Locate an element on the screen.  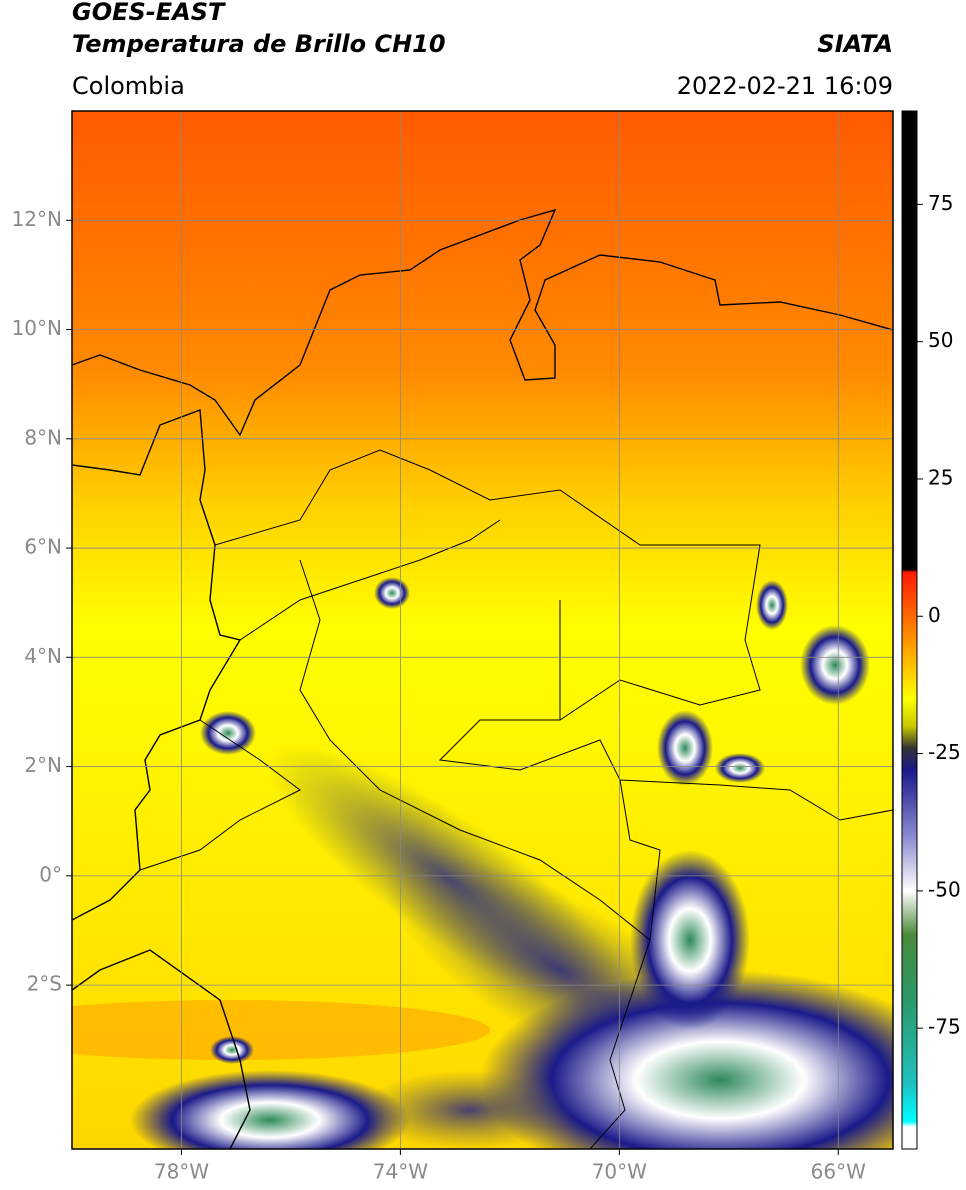
y-tick-label: 6°N is located at coordinates (43, 547).